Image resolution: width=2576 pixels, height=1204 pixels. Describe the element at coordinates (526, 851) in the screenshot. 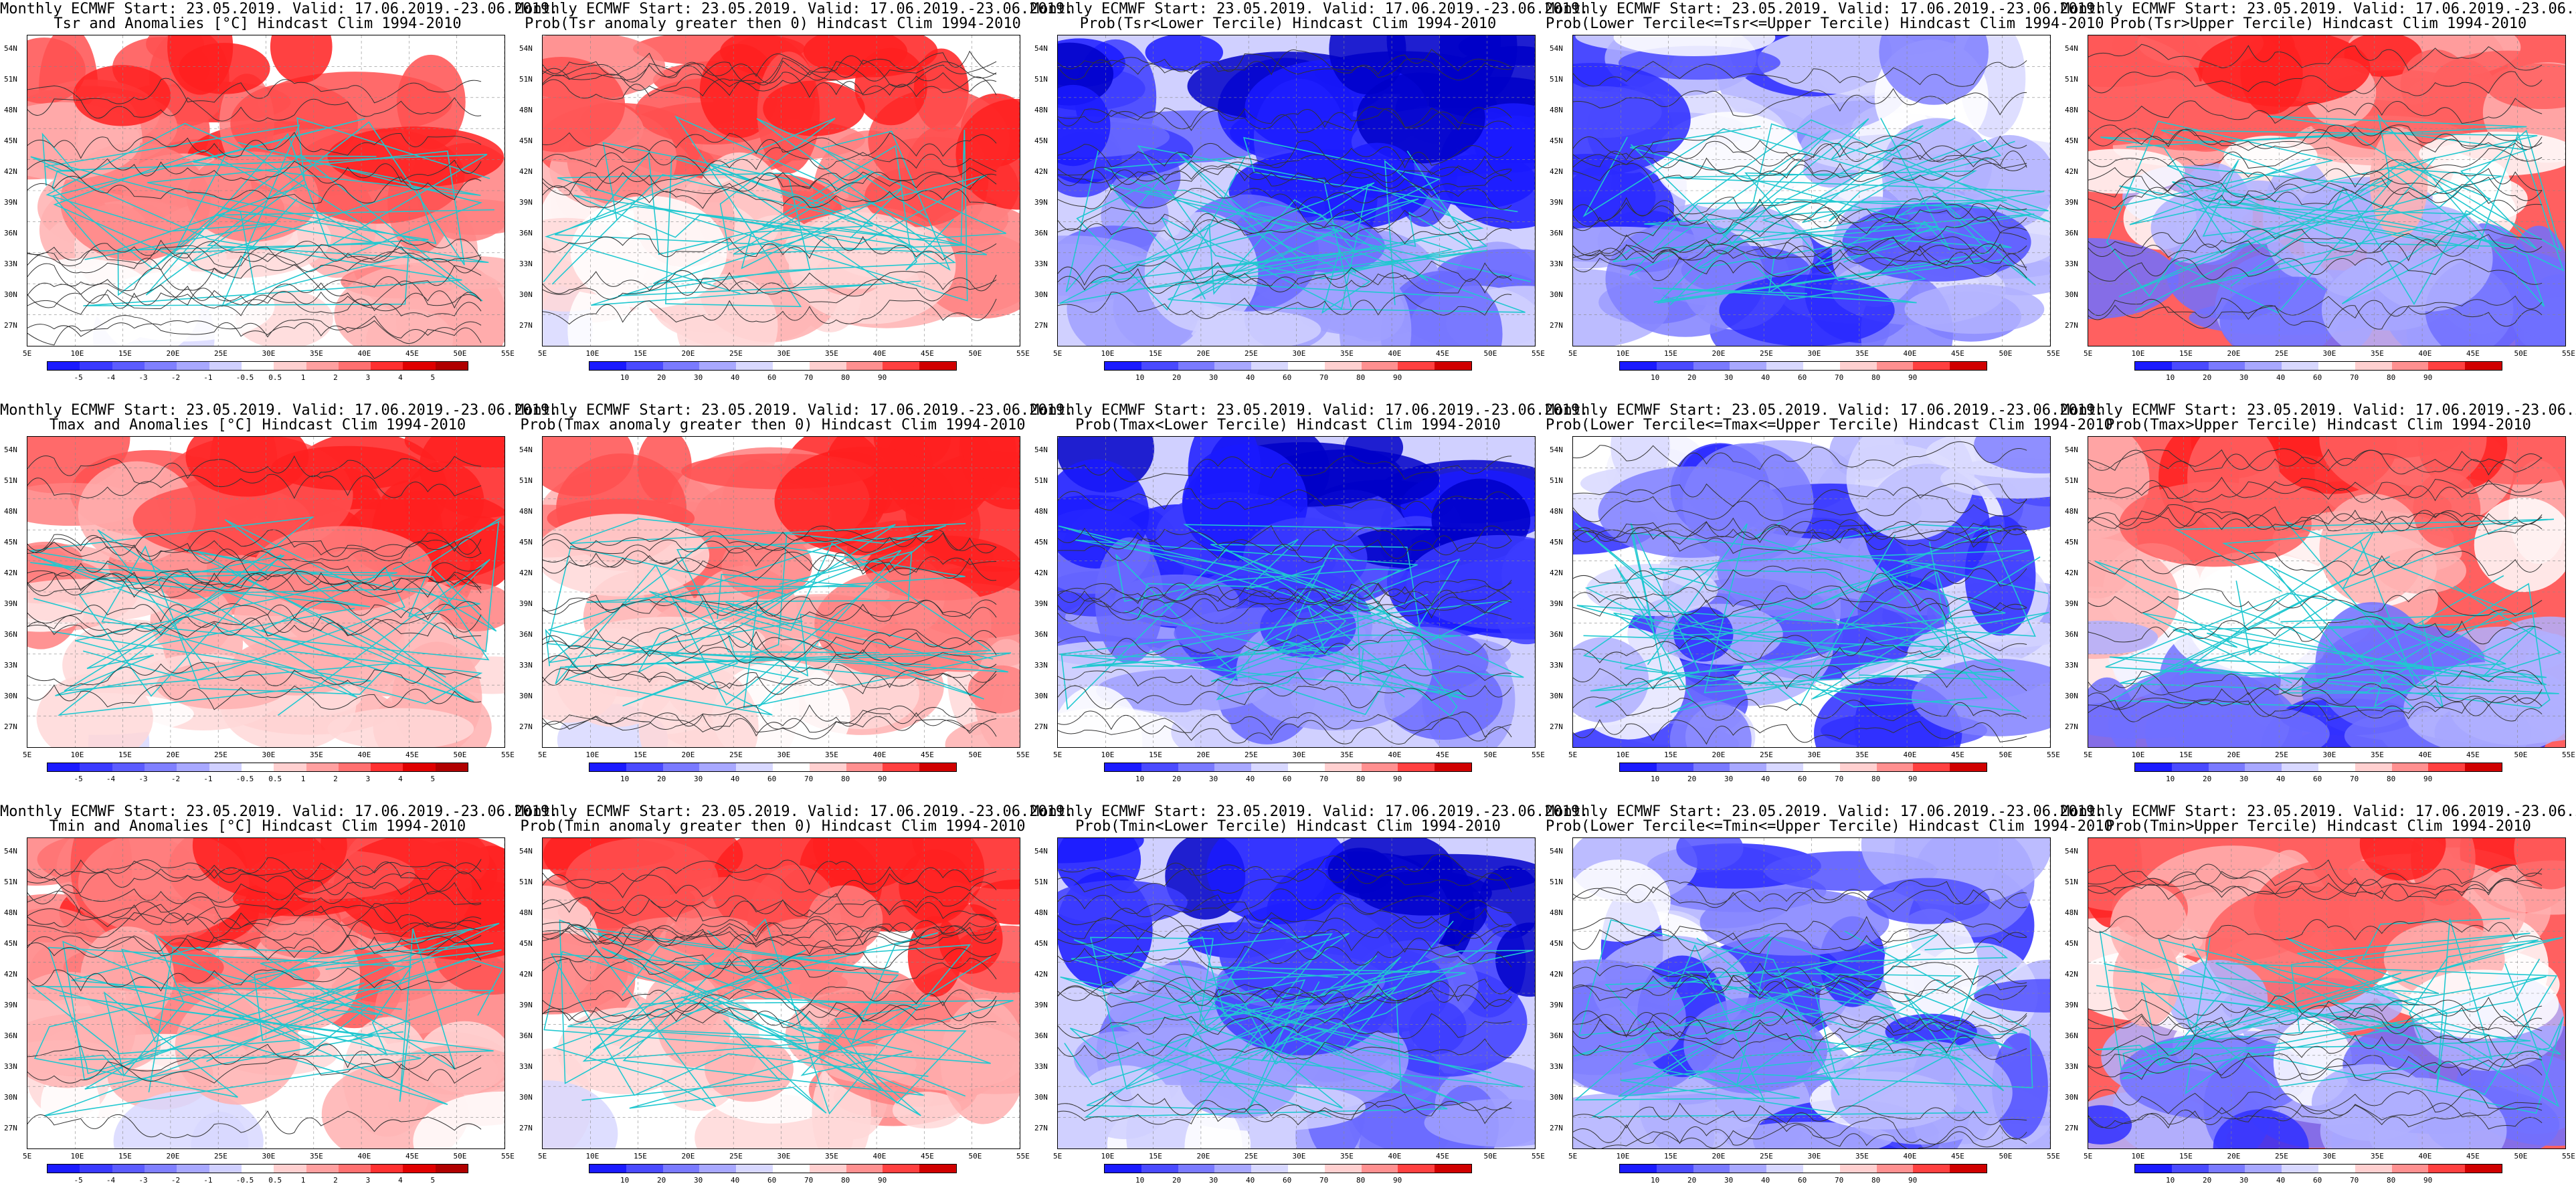

I see `lat-tick-label: 54N` at that location.